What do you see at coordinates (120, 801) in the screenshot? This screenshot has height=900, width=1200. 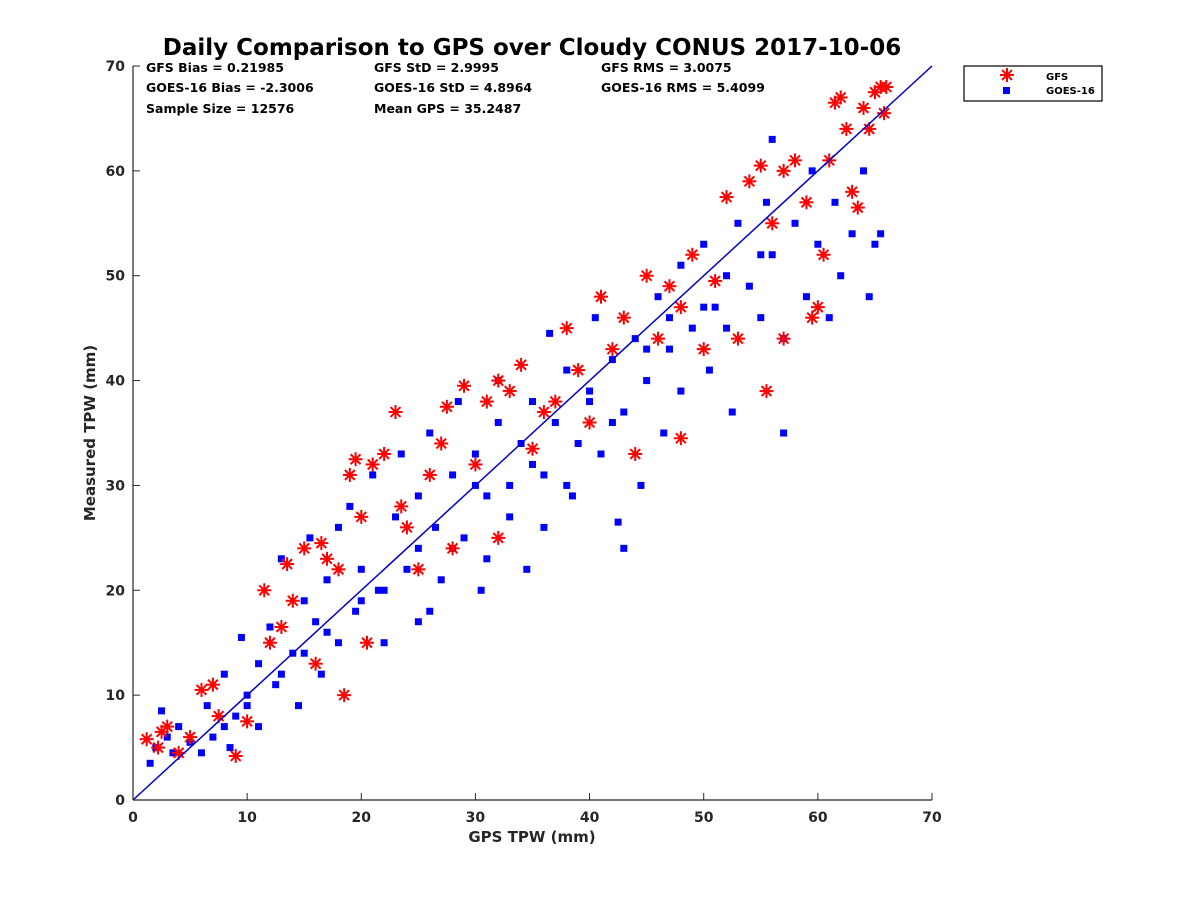 I see `y-tick-label: 0` at bounding box center [120, 801].